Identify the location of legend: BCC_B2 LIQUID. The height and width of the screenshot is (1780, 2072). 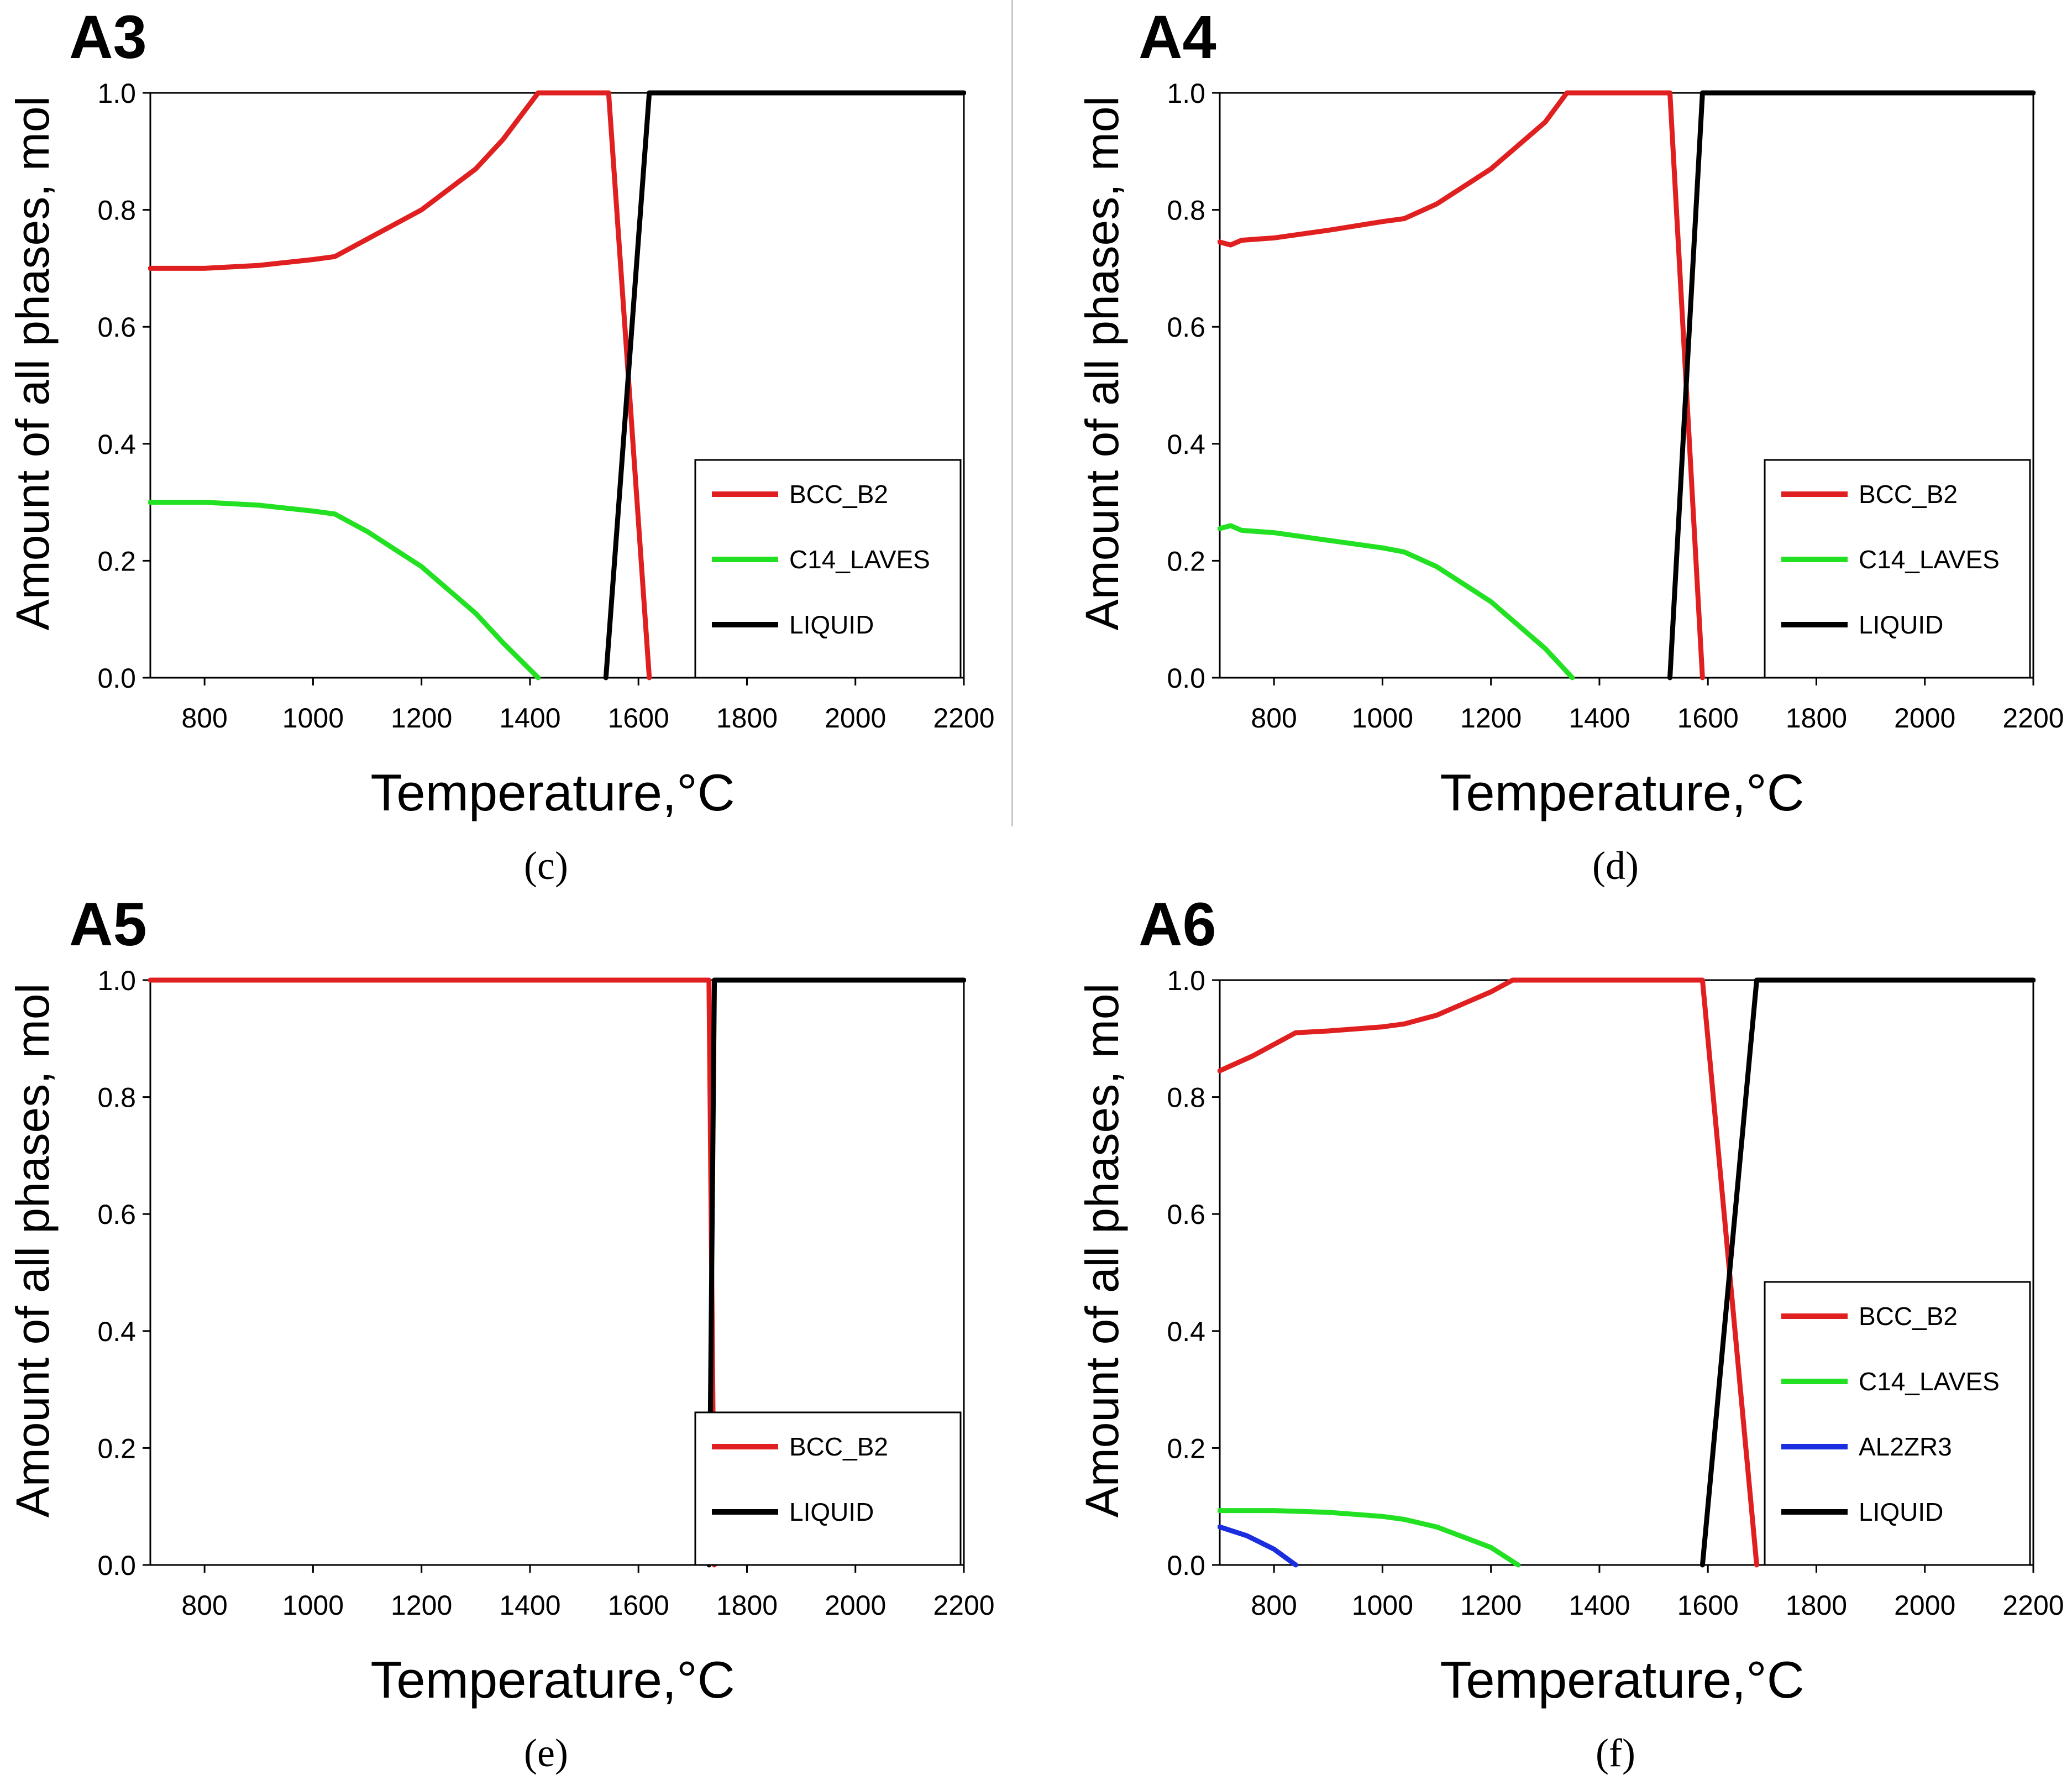
(828, 1488).